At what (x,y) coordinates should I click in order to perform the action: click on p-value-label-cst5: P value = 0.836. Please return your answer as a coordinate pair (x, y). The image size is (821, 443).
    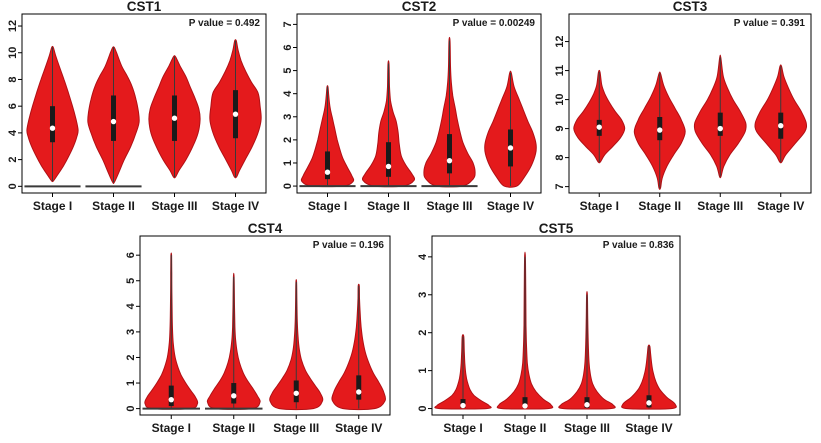
    Looking at the image, I should click on (638, 245).